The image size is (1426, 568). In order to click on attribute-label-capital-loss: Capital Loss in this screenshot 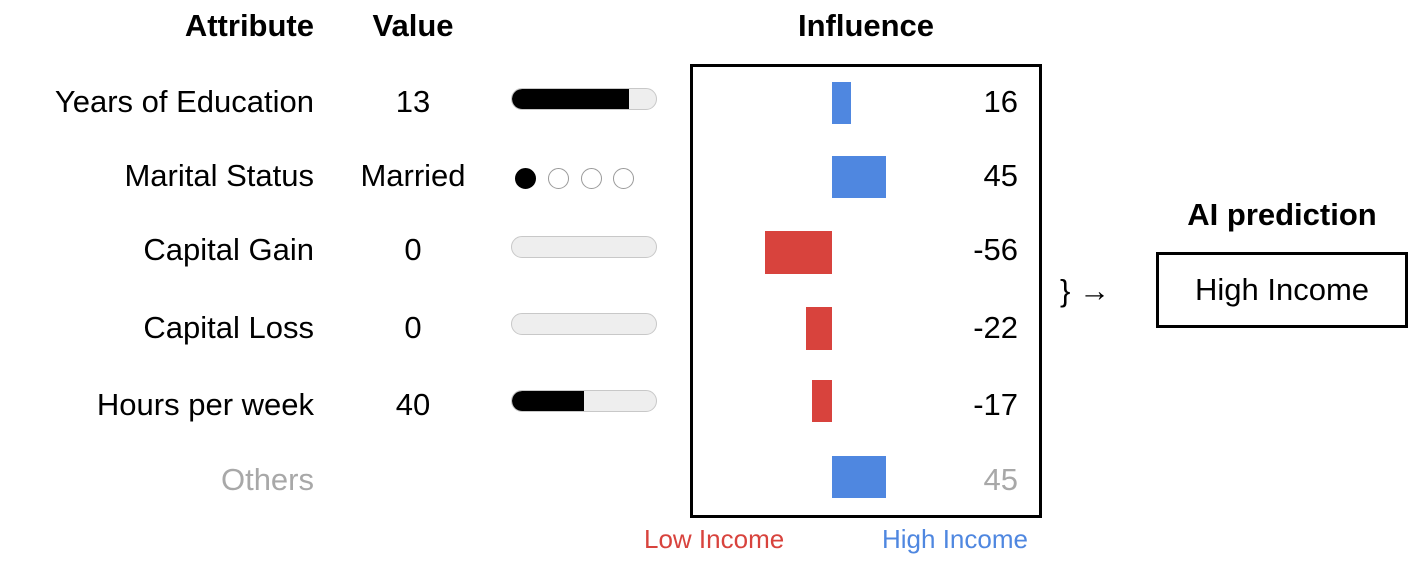, I will do `click(228, 327)`.